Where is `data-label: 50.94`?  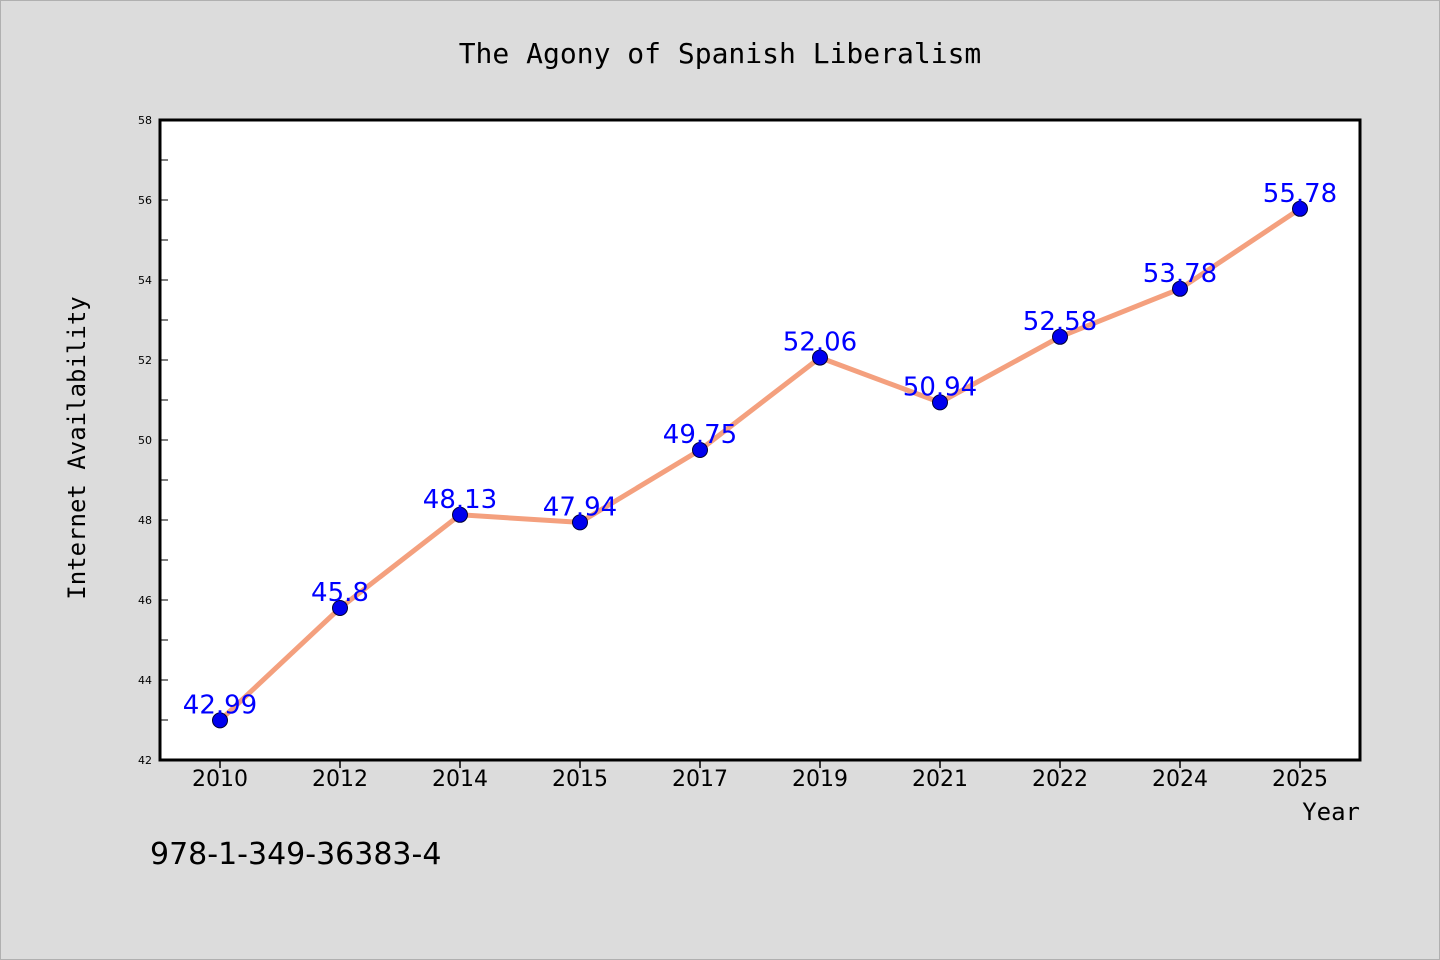
data-label: 50.94 is located at coordinates (940, 387).